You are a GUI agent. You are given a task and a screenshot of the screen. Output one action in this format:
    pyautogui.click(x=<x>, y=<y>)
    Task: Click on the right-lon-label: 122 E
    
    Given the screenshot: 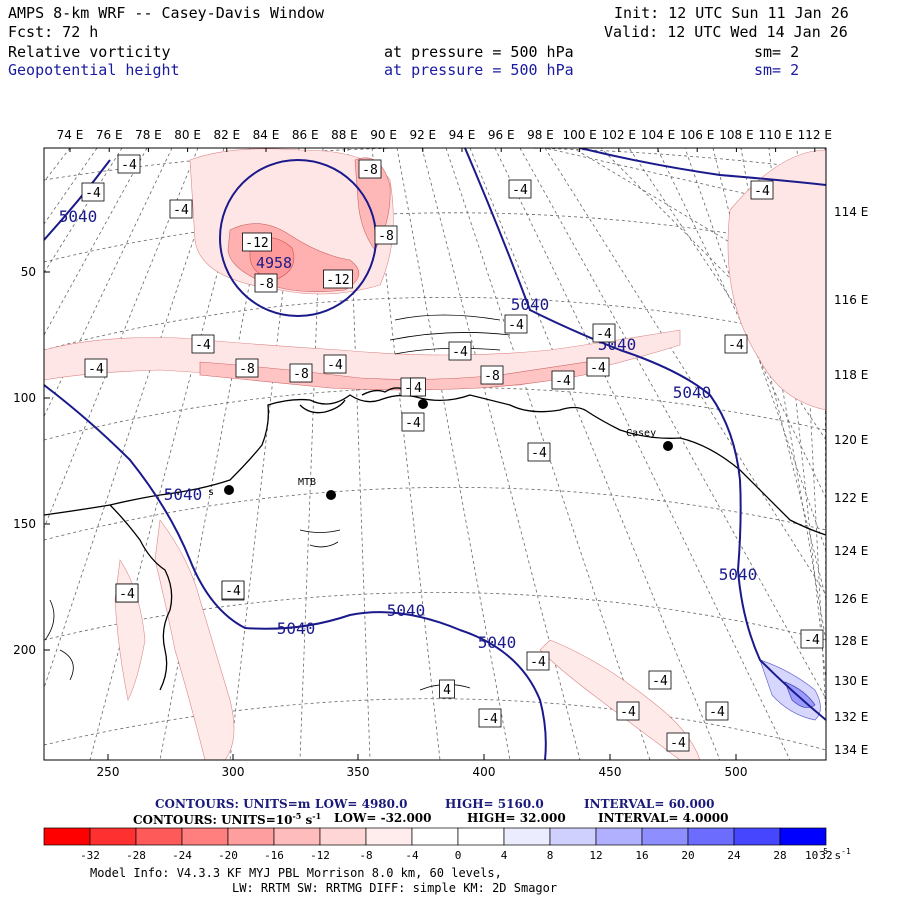 What is the action you would take?
    pyautogui.click(x=851, y=498)
    